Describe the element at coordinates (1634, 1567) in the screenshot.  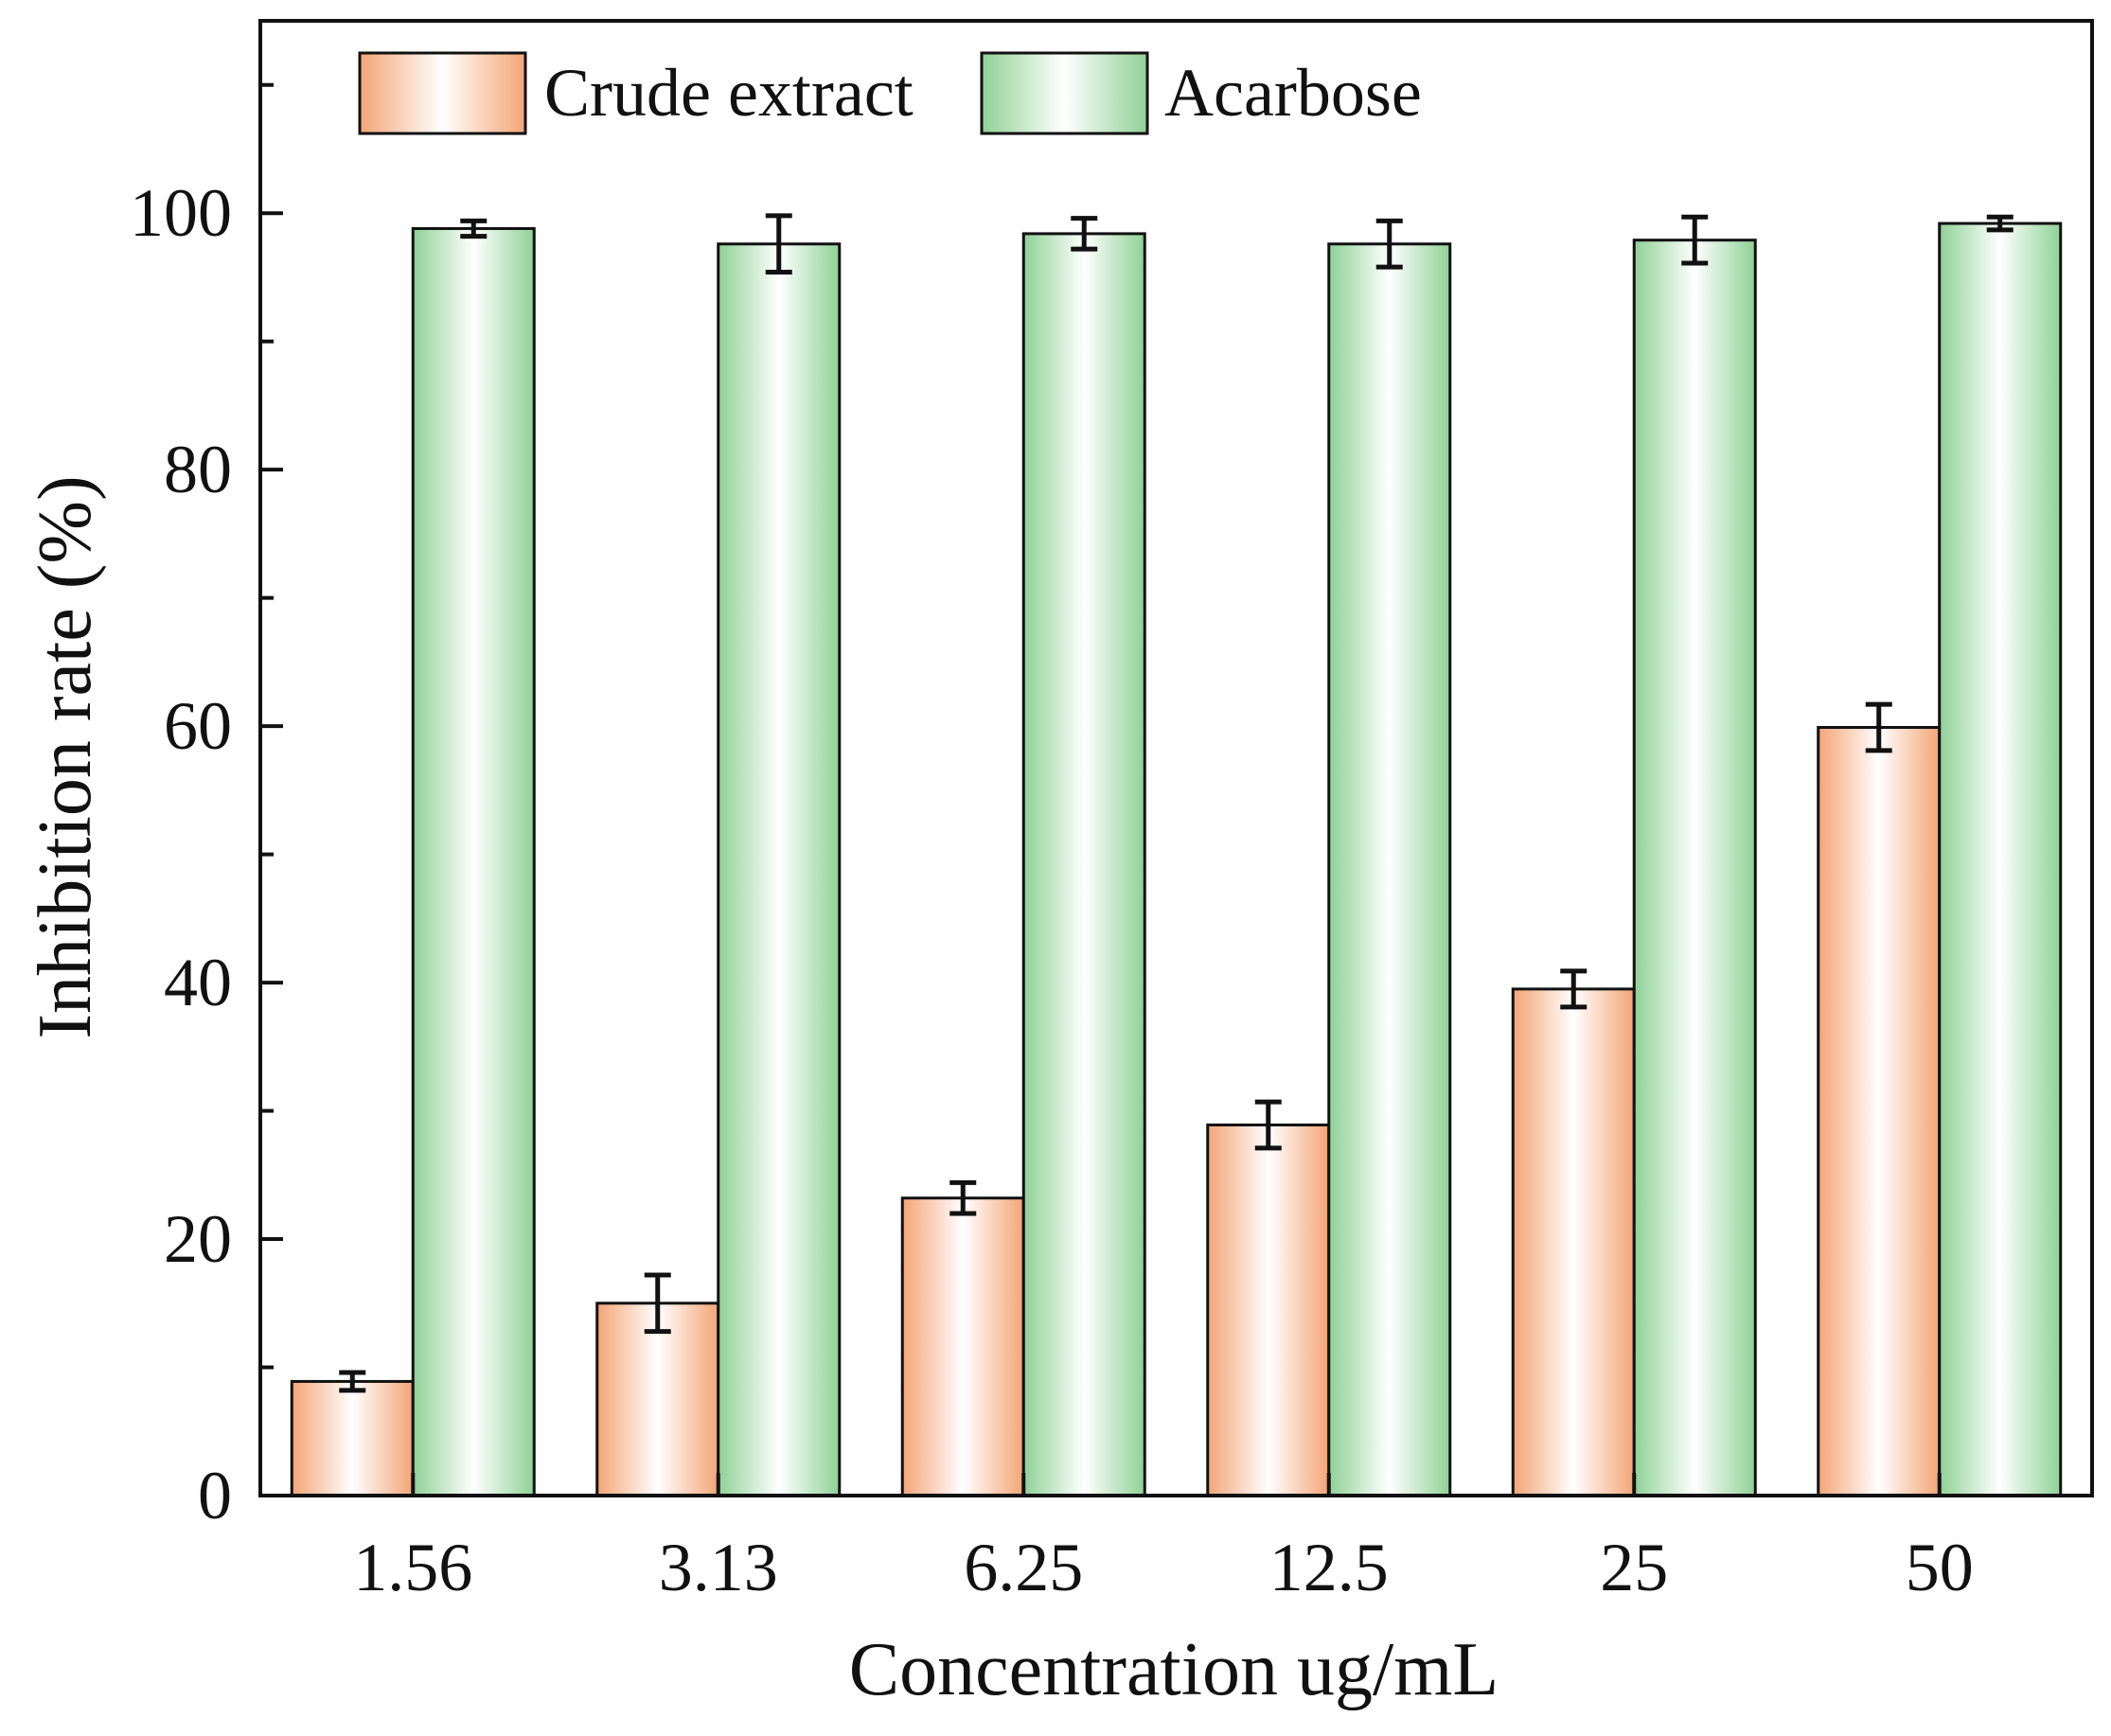
I see `x-tick-label-25: 25` at that location.